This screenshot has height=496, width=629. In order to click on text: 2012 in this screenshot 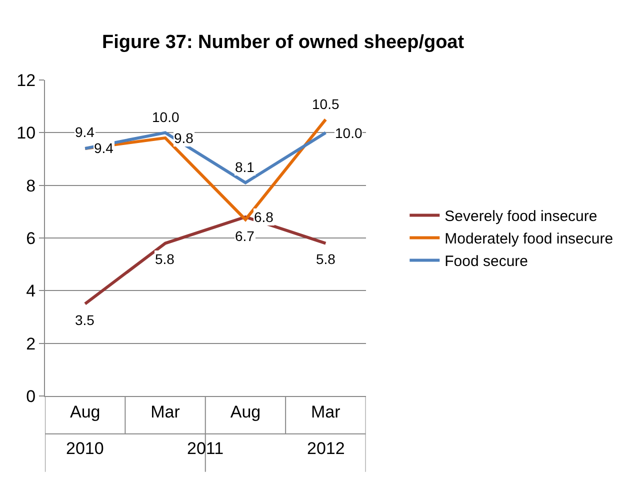, I will do `click(326, 448)`.